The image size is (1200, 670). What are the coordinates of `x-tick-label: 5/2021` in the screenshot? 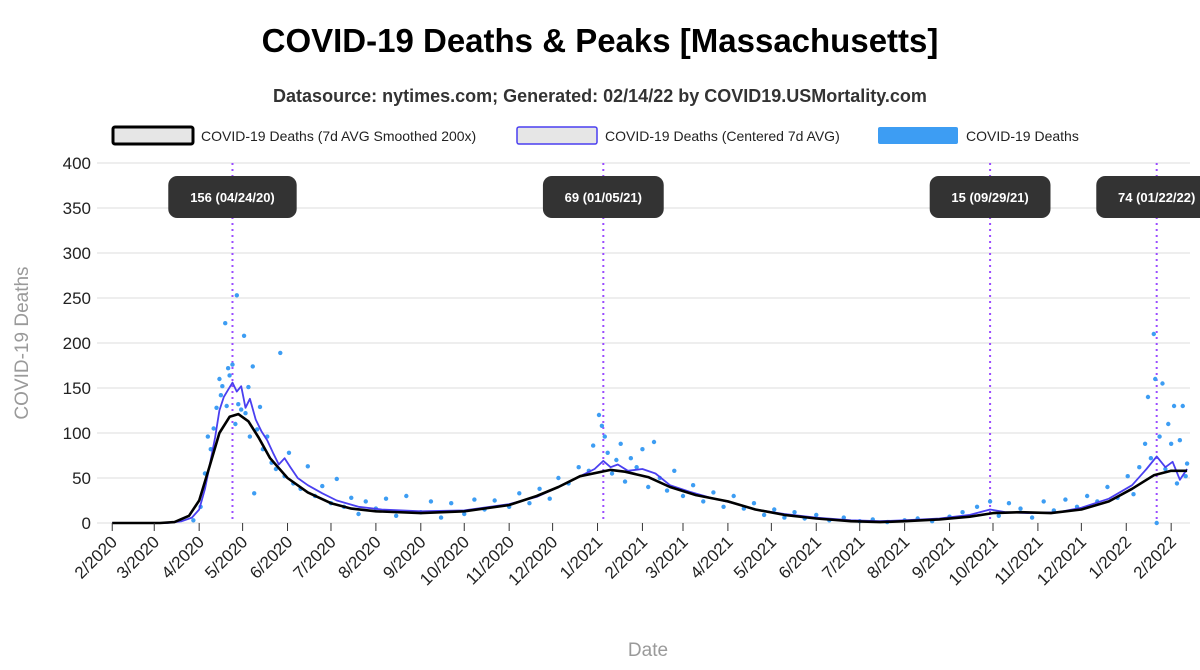 It's located at (755, 557).